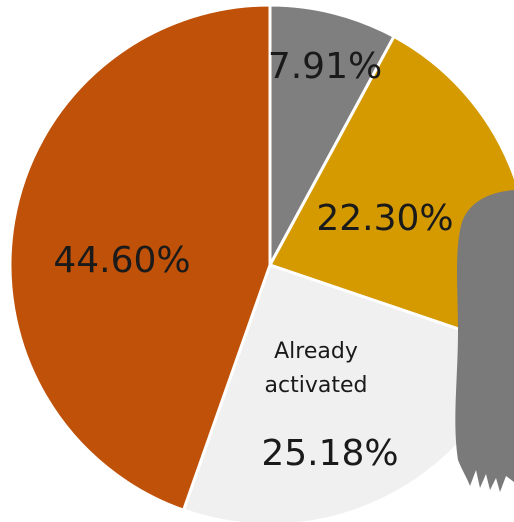 The image size is (514, 522). What do you see at coordinates (316, 351) in the screenshot?
I see `category-label: Already` at bounding box center [316, 351].